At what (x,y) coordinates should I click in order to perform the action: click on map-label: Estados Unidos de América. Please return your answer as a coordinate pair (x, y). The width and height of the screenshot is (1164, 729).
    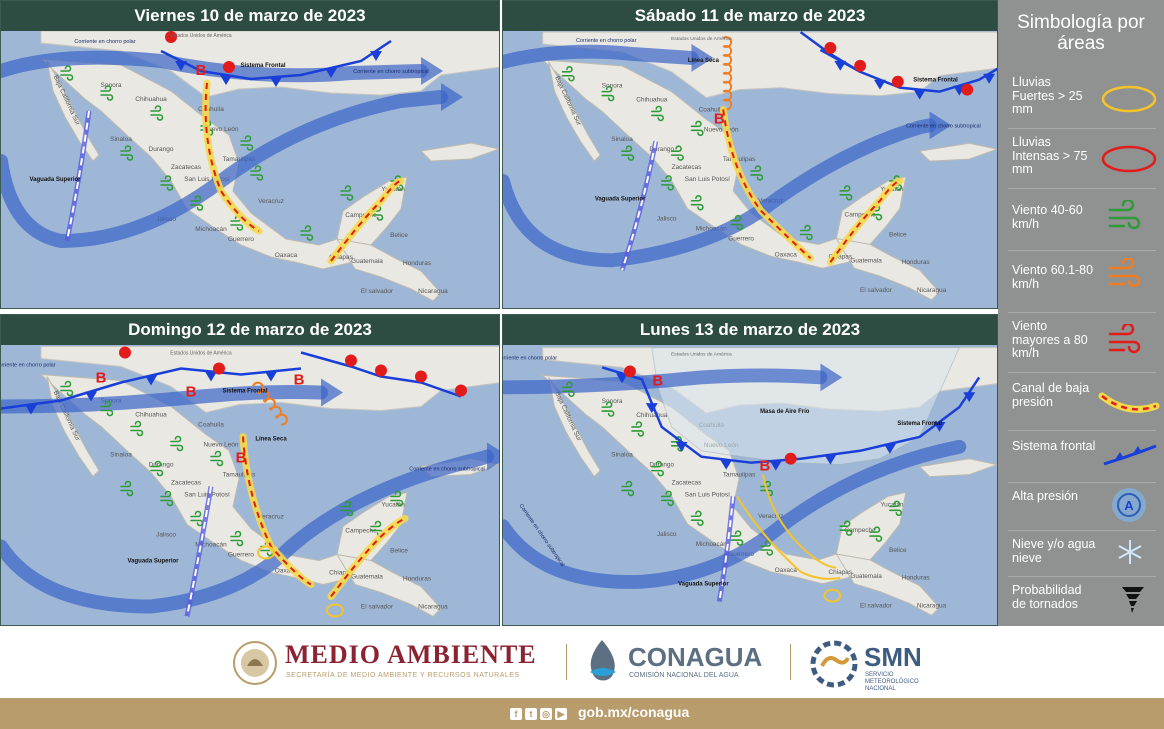
    Looking at the image, I should click on (201, 354).